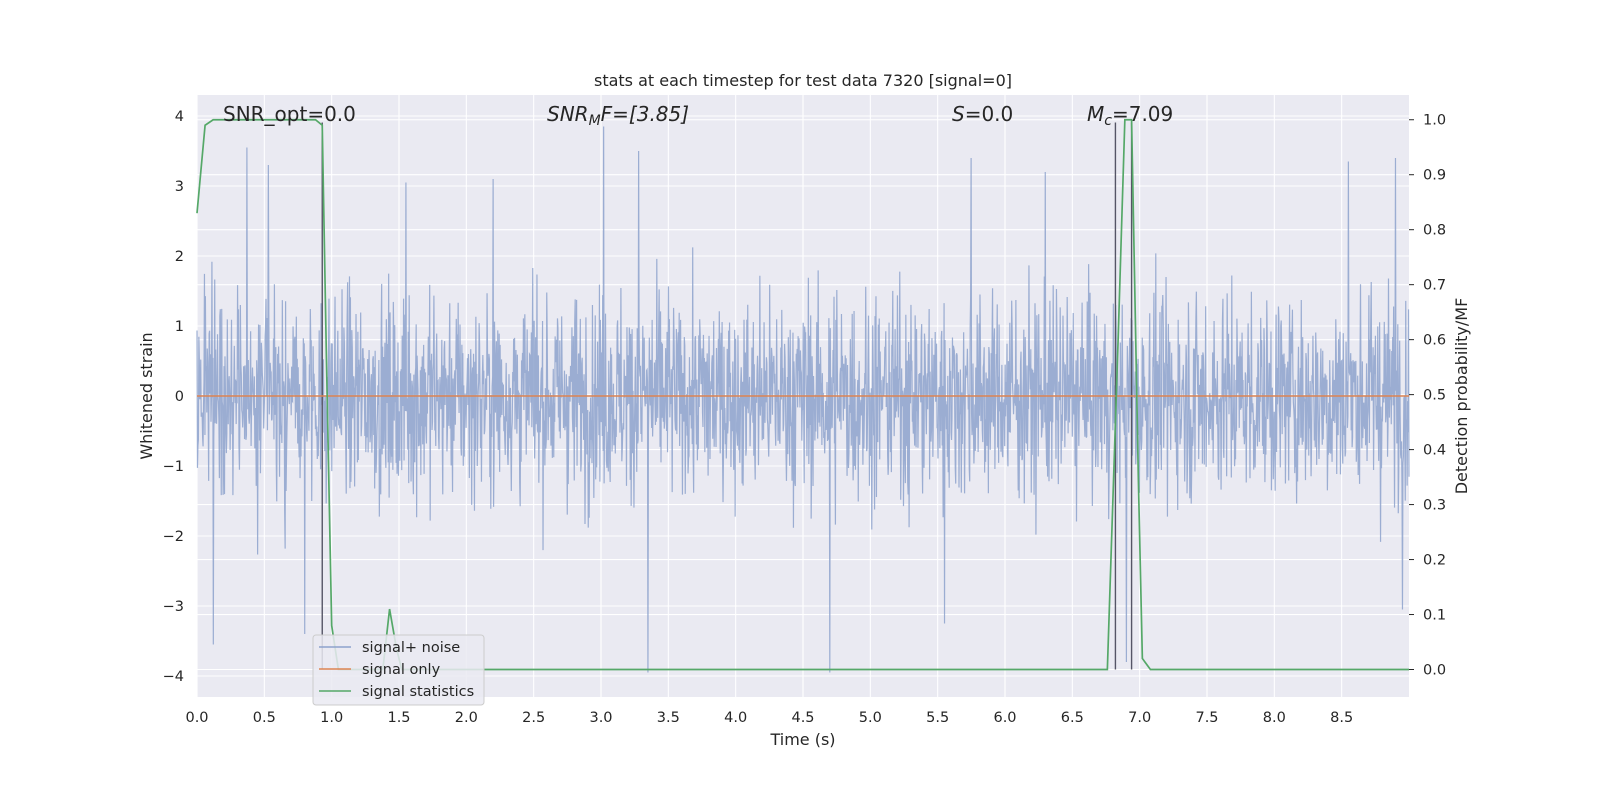 This screenshot has width=1600, height=800. Describe the element at coordinates (1434, 231) in the screenshot. I see `y-right-tick-label: 0.8` at that location.